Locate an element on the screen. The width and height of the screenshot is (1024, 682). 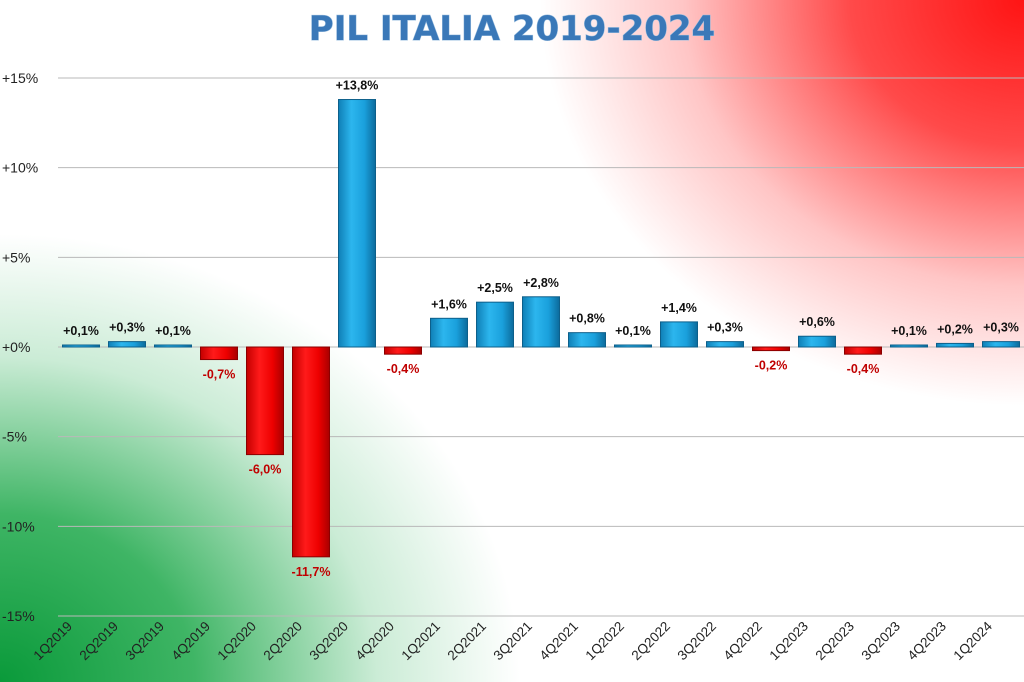
data-label-4Q2019: -0,7% is located at coordinates (219, 375).